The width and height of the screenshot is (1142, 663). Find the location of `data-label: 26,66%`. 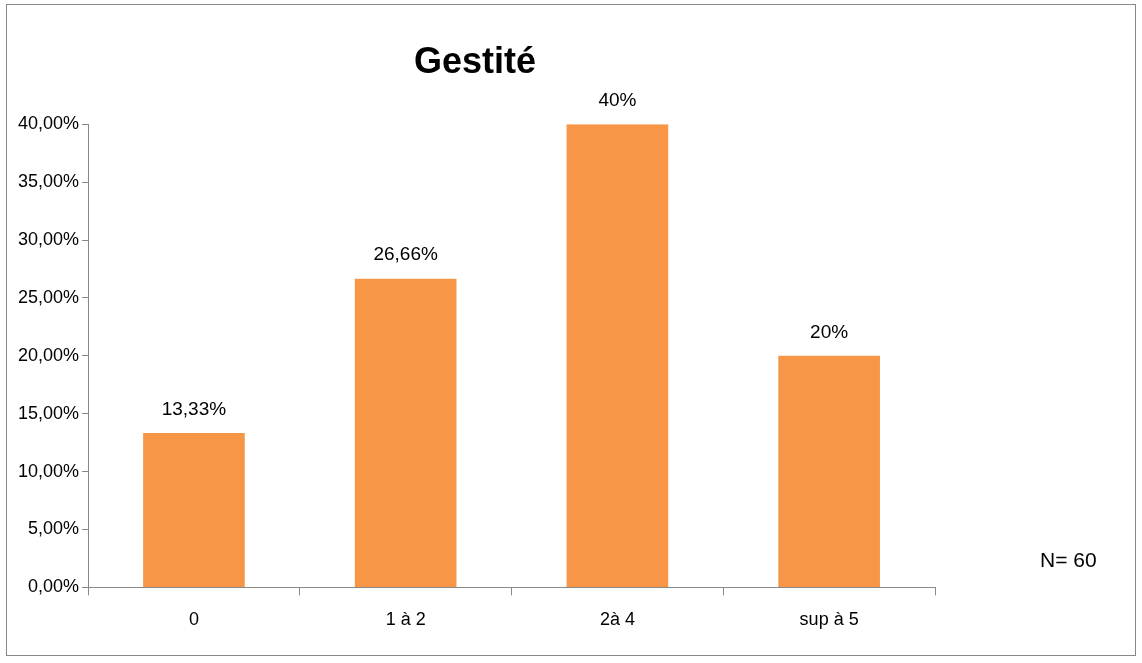

data-label: 26,66% is located at coordinates (405, 254).